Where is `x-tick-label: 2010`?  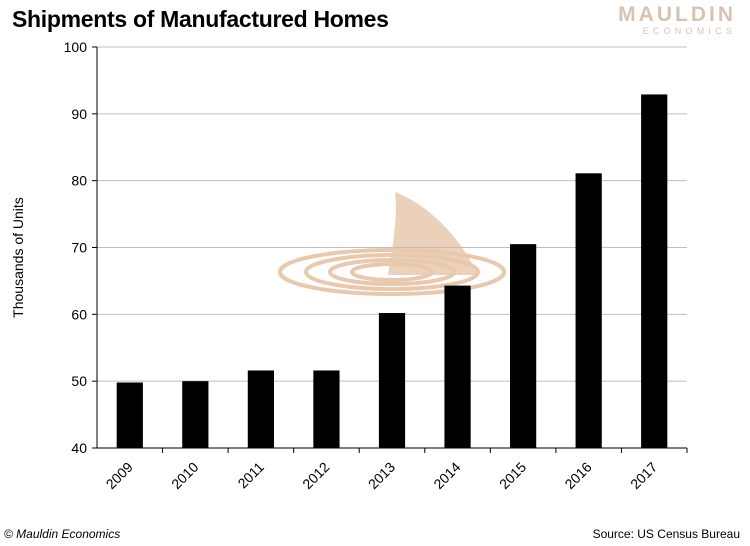
x-tick-label: 2010 is located at coordinates (184, 475).